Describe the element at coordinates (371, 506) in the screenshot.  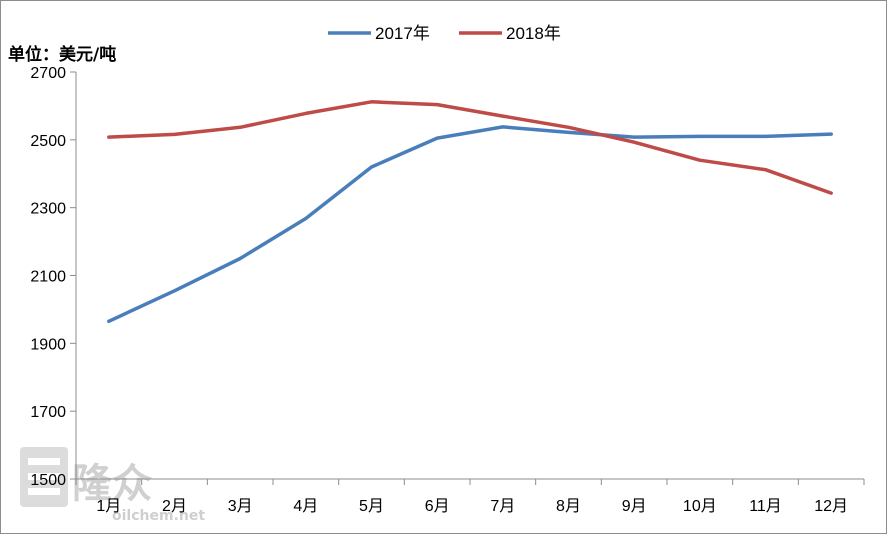
I see `x-tick-label: 5月` at that location.